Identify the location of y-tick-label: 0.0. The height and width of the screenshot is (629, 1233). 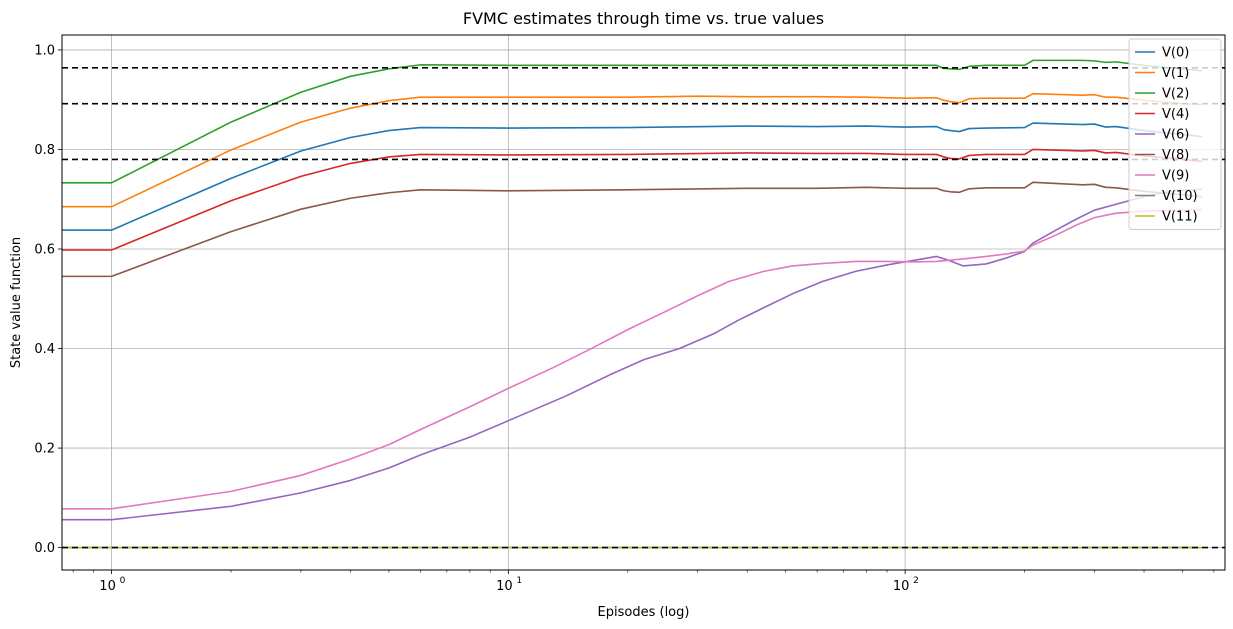
(44, 548).